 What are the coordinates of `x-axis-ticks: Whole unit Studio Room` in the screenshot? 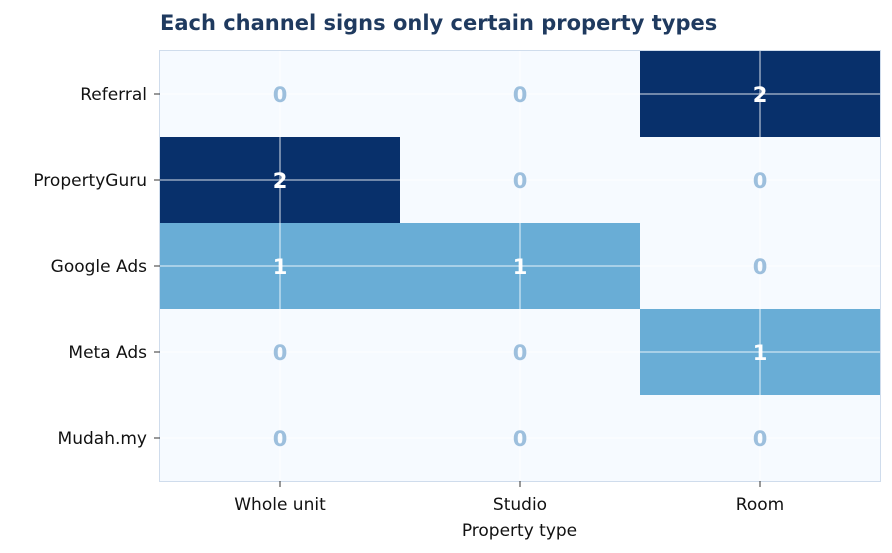 It's located at (509, 498).